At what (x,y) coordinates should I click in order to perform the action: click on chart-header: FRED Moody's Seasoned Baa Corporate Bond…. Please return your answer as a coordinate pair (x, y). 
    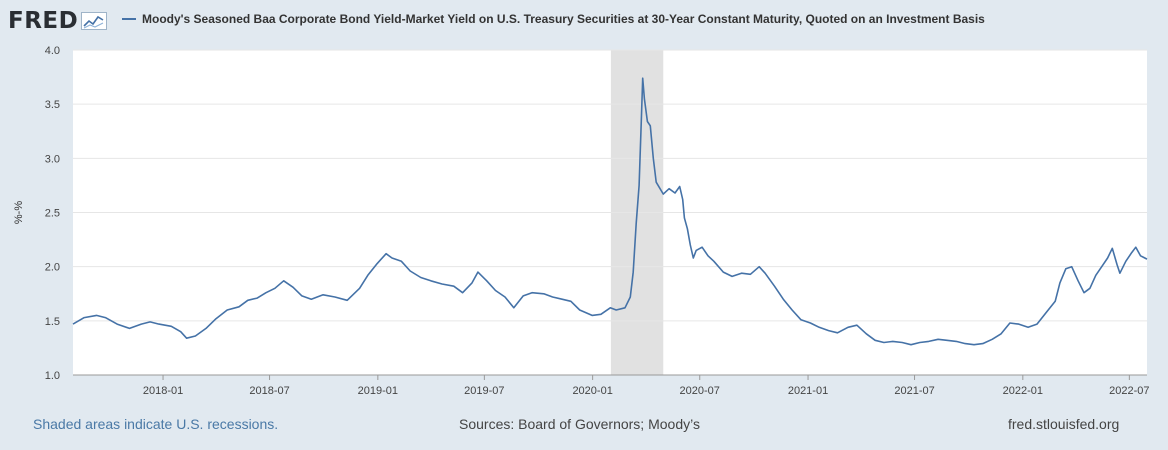
    Looking at the image, I should click on (584, 20).